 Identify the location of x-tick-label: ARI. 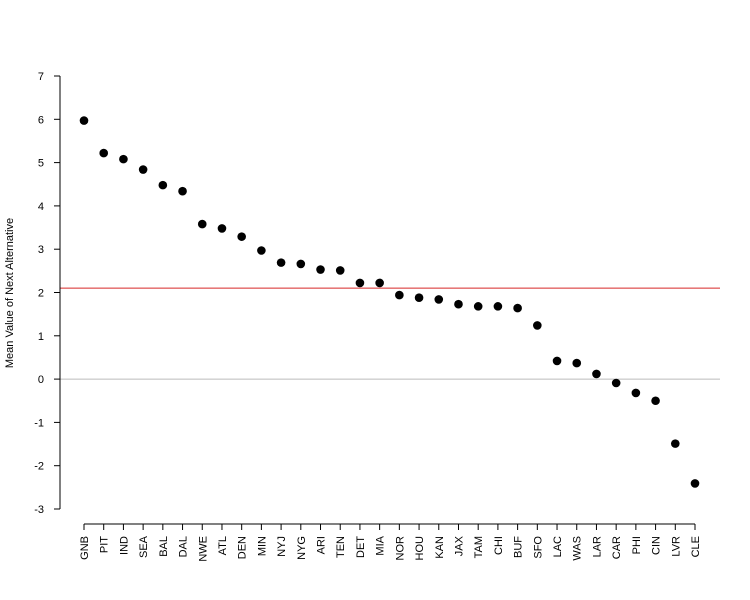
(322, 545).